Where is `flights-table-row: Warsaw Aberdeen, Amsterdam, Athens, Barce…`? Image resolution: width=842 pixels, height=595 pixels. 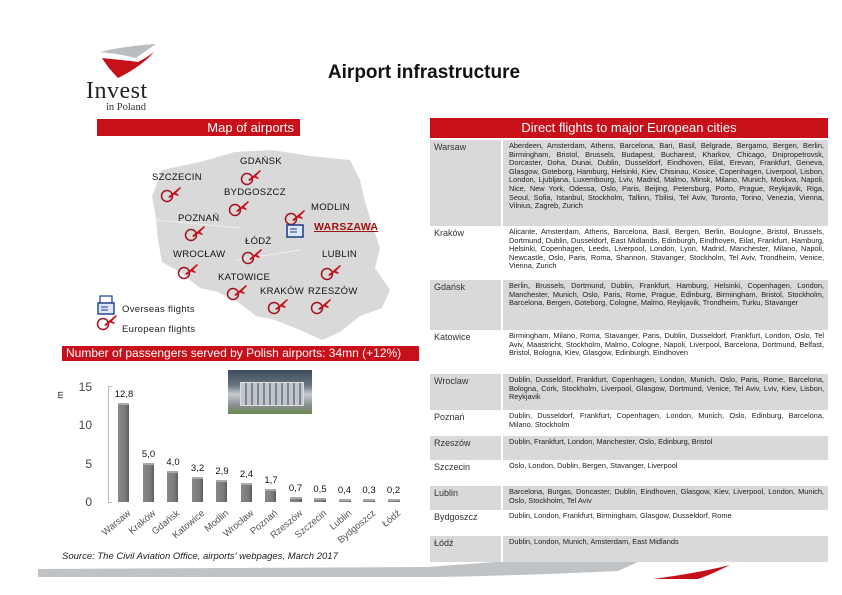 flights-table-row: Warsaw Aberdeen, Amsterdam, Athens, Barce… is located at coordinates (629, 183).